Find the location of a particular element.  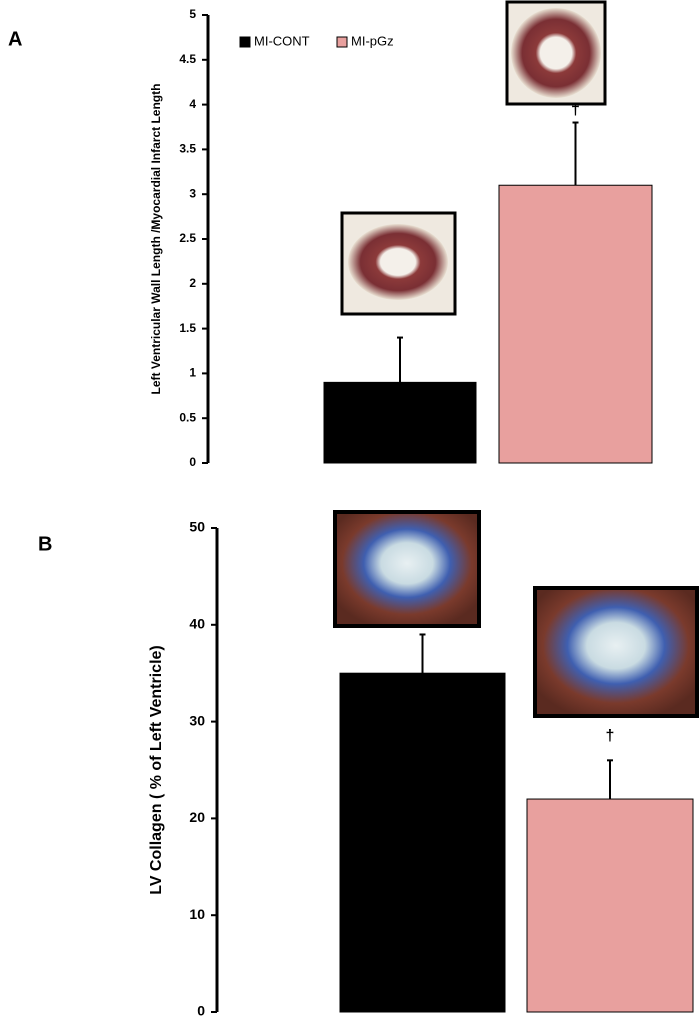

legend-label: MI-CONT is located at coordinates (282, 40).